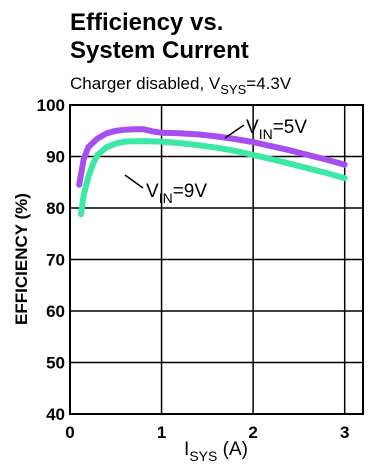 The width and height of the screenshot is (377, 468). I want to click on series-group, so click(212, 172).